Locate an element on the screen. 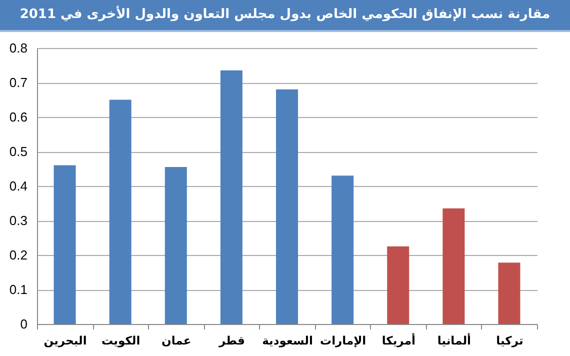 This screenshot has height=356, width=570. y-tick-label: 0 is located at coordinates (24, 324).